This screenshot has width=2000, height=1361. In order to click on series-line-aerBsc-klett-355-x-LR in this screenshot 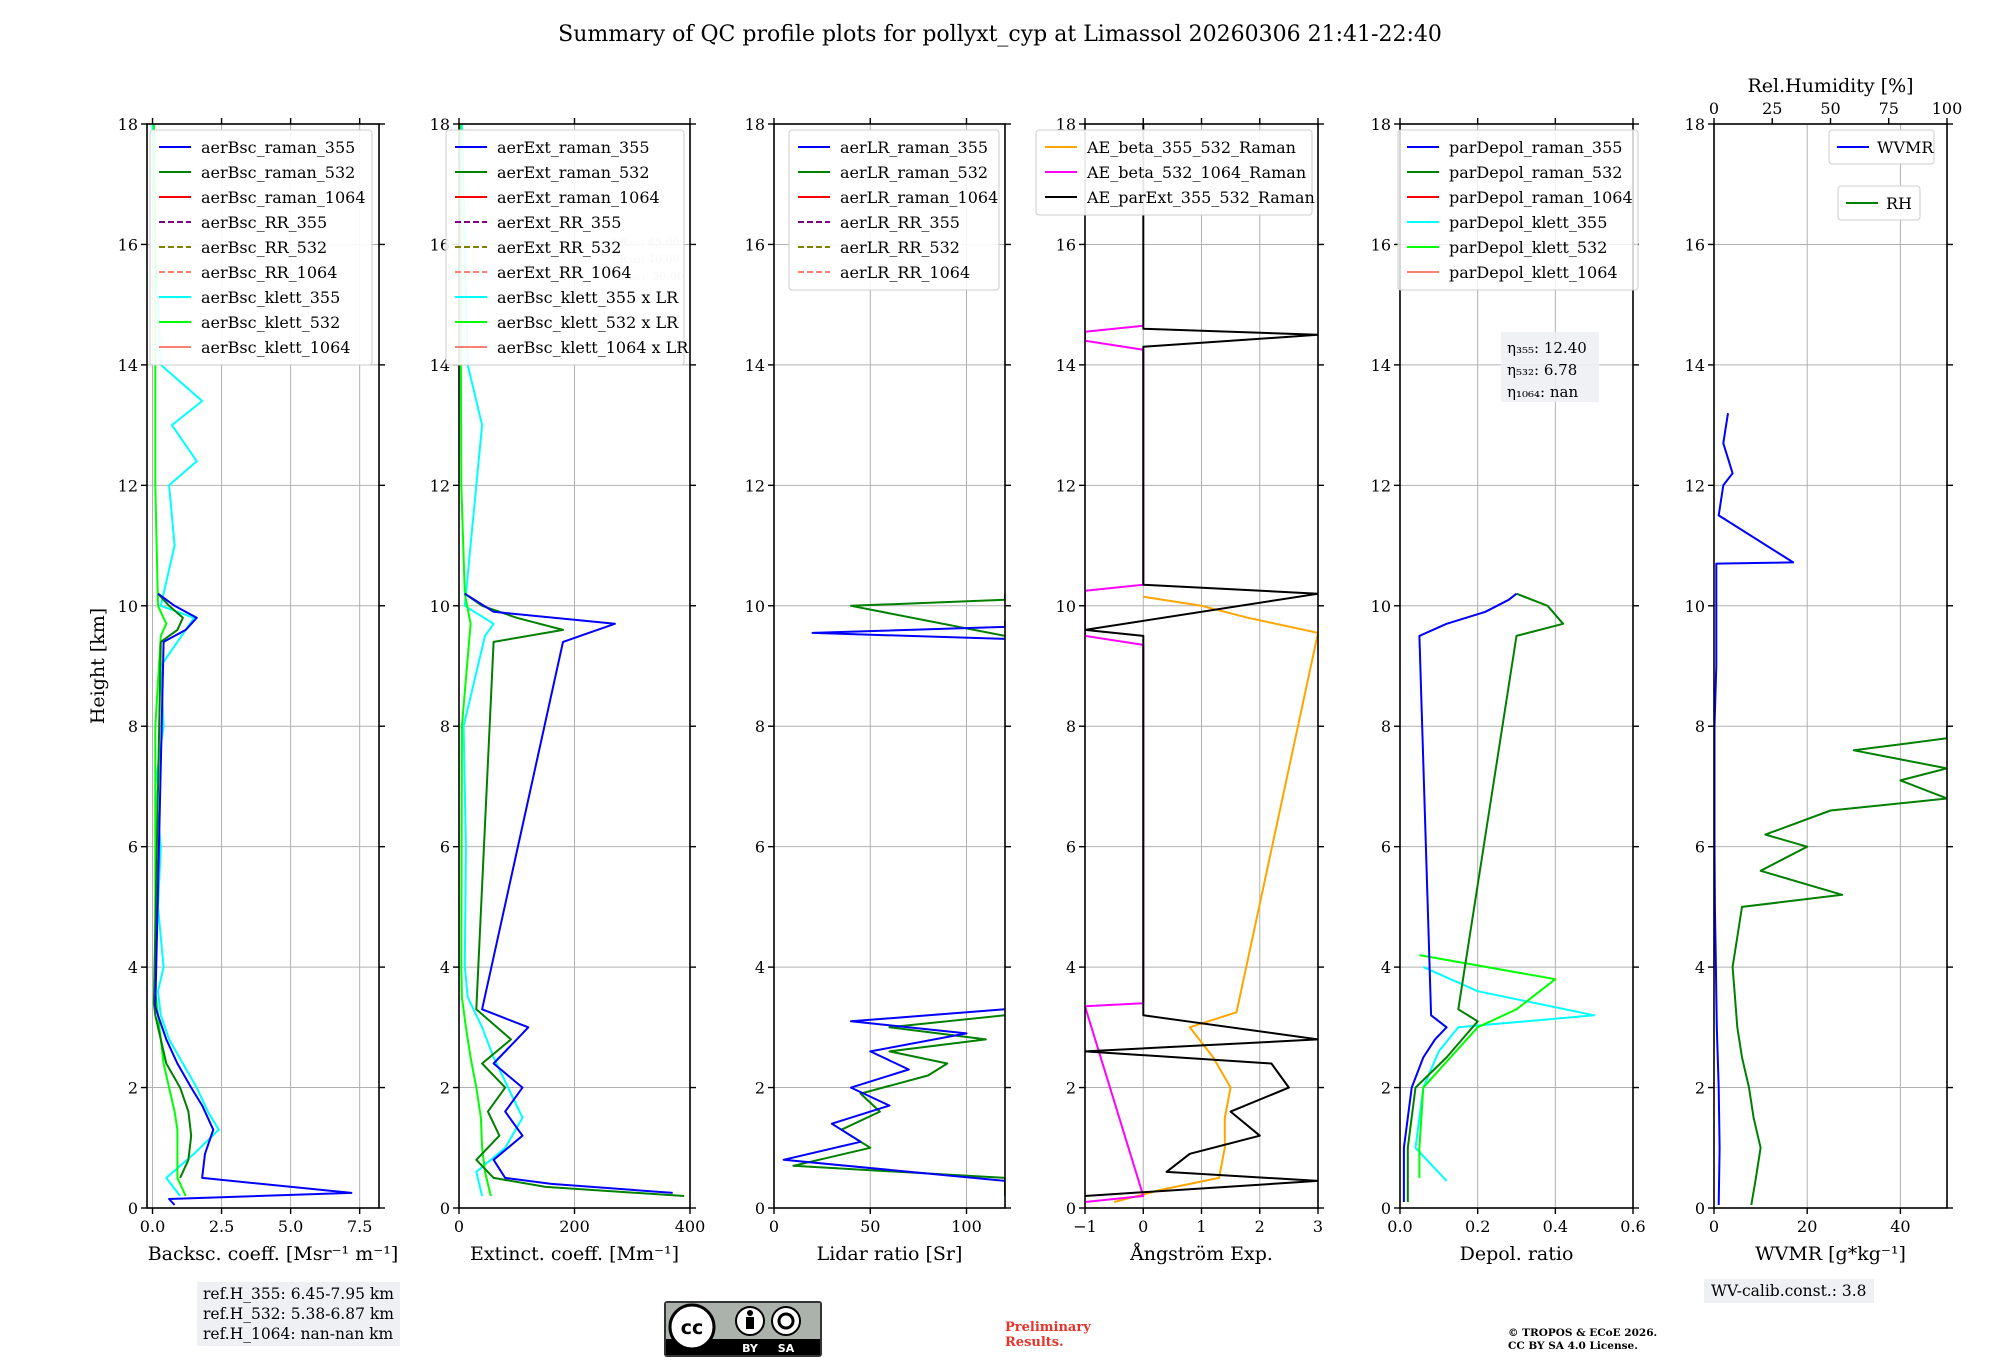, I will do `click(492, 660)`.